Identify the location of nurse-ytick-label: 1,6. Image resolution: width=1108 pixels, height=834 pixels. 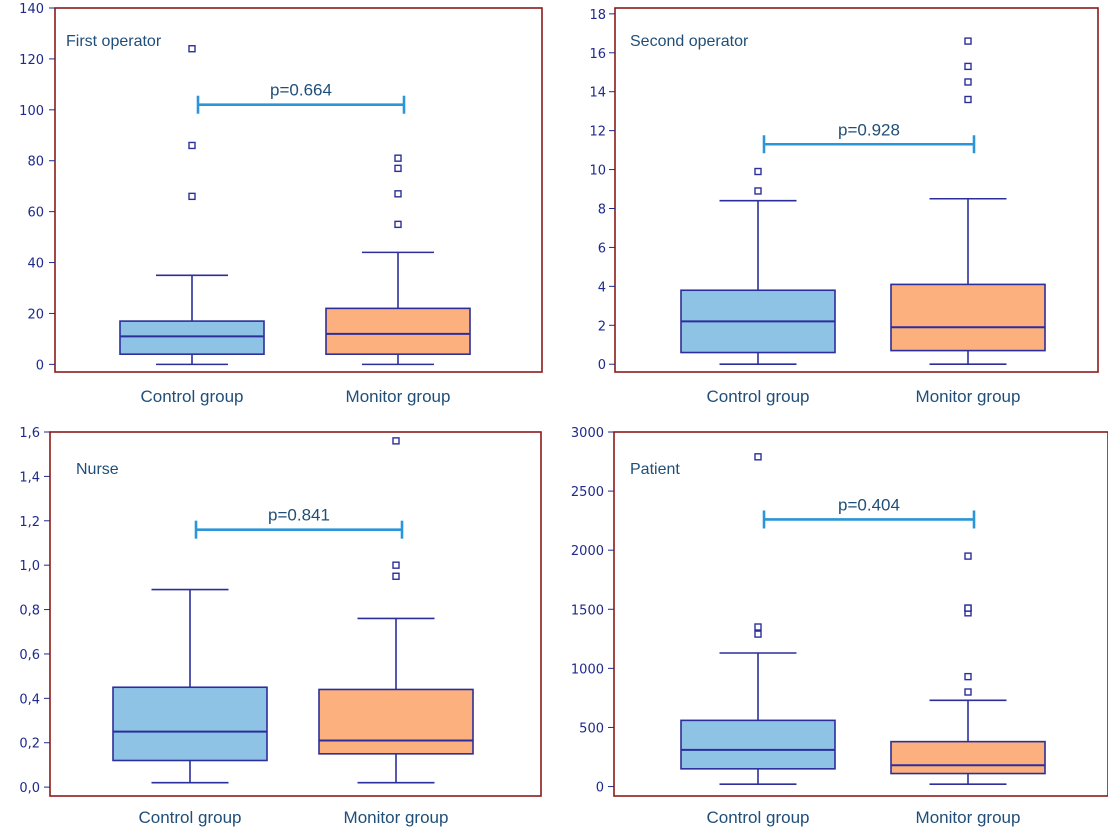
(29, 433).